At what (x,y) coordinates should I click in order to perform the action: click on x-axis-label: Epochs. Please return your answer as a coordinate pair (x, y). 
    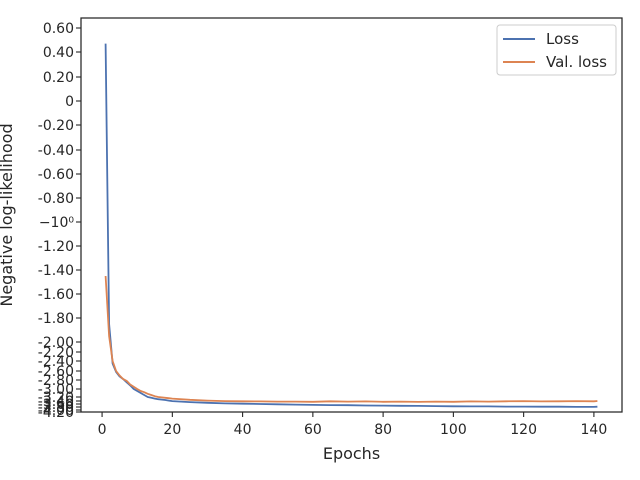
    Looking at the image, I should click on (351, 453).